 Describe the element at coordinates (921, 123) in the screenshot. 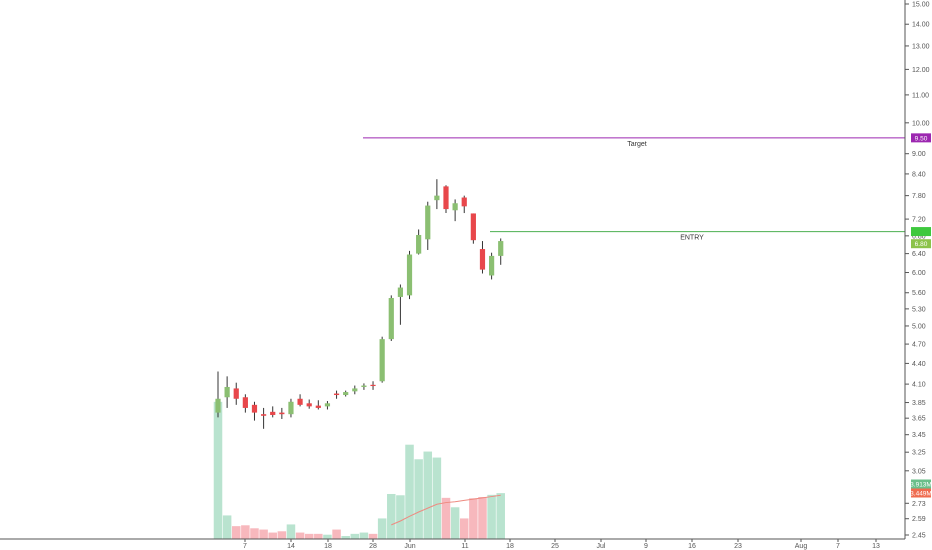

I see `price-tick-label: 10.00` at that location.